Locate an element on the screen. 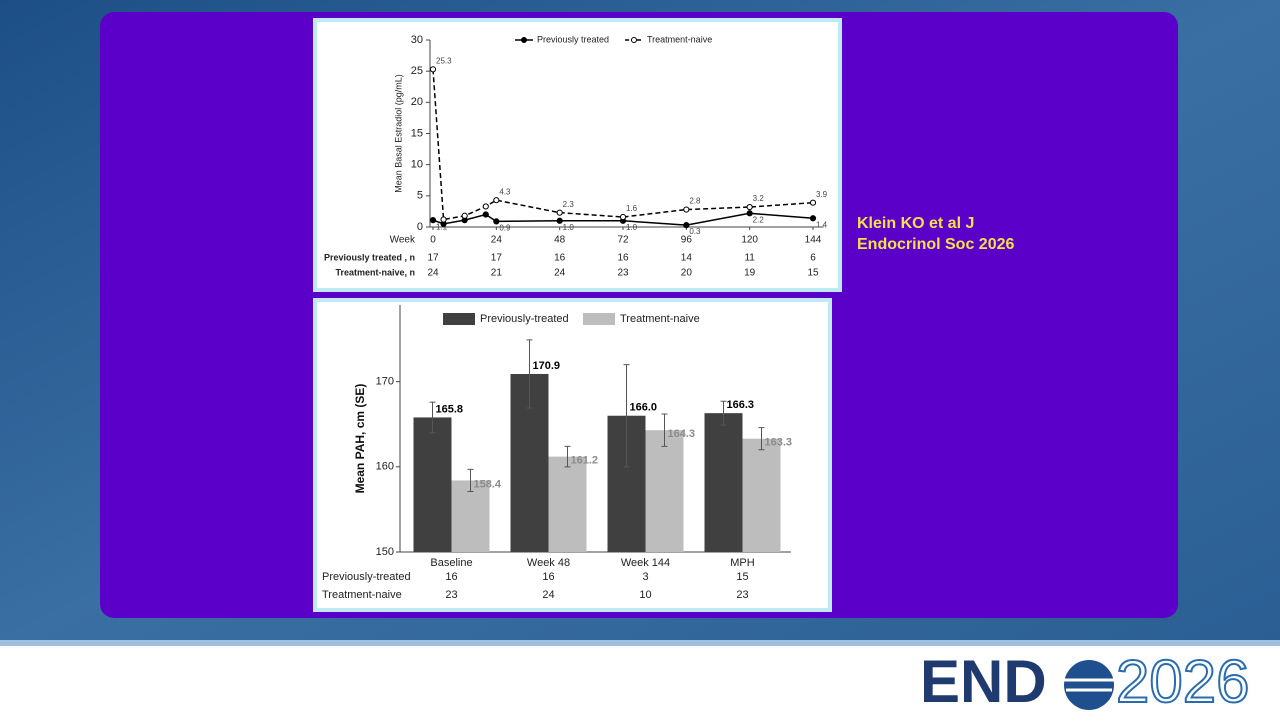  x-tick-label: 72 is located at coordinates (623, 240).